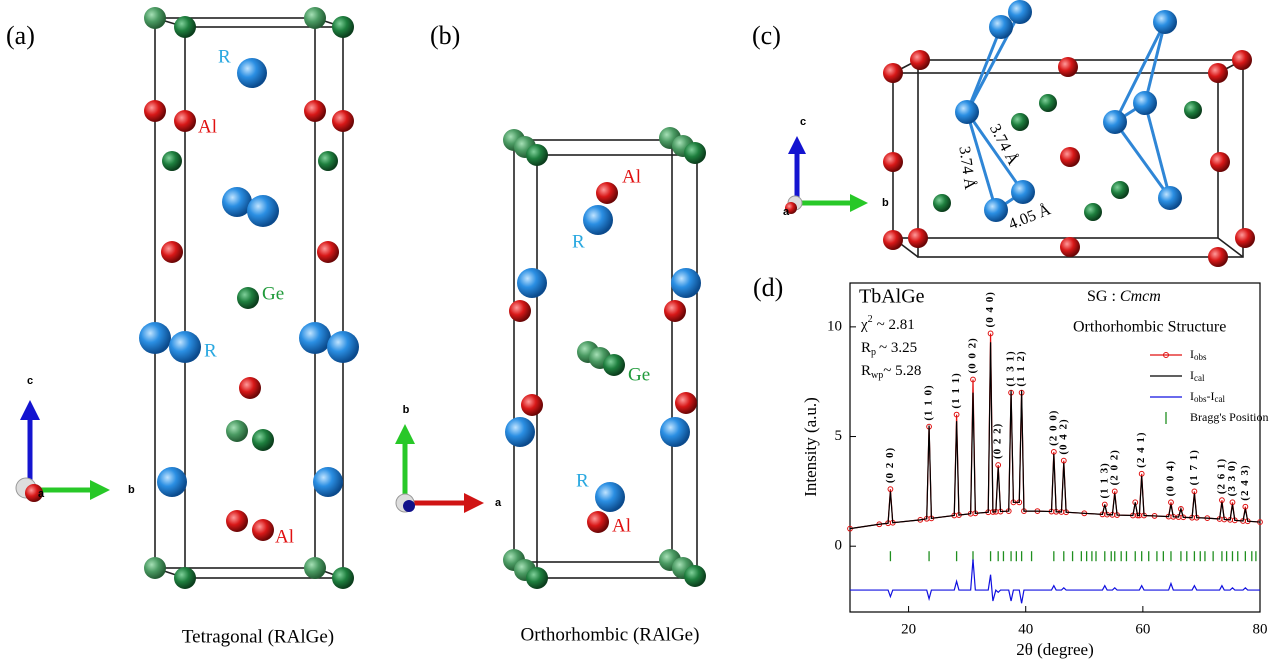  What do you see at coordinates (639, 374) in the screenshot?
I see `atom-label: Ge` at bounding box center [639, 374].